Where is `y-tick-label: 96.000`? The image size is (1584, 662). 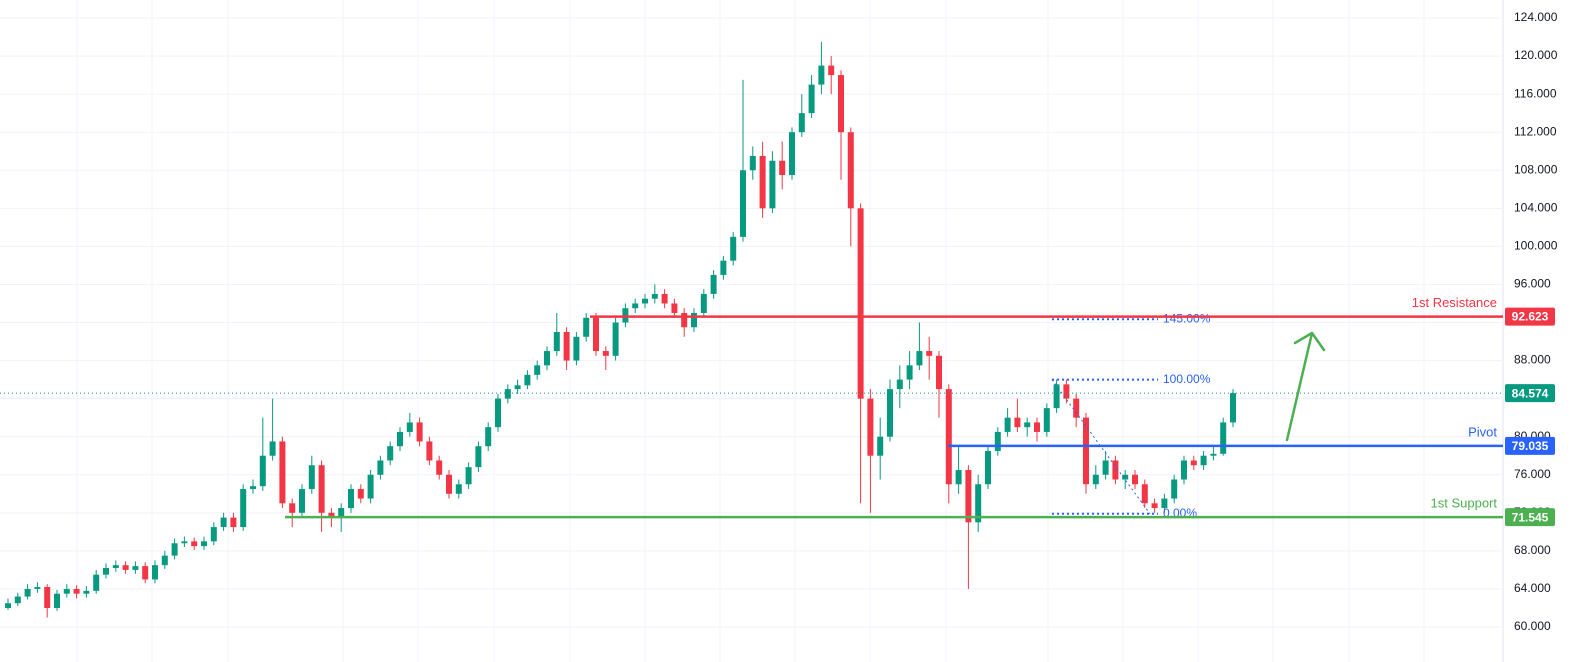
y-tick-label: 96.000 is located at coordinates (1532, 284).